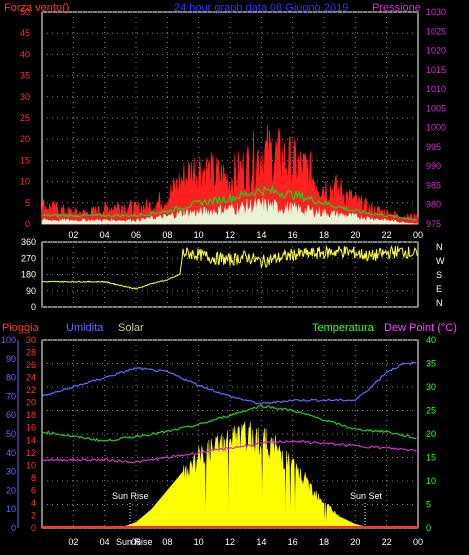  I want to click on wind-speed-tick-label: 0, so click(27, 224).